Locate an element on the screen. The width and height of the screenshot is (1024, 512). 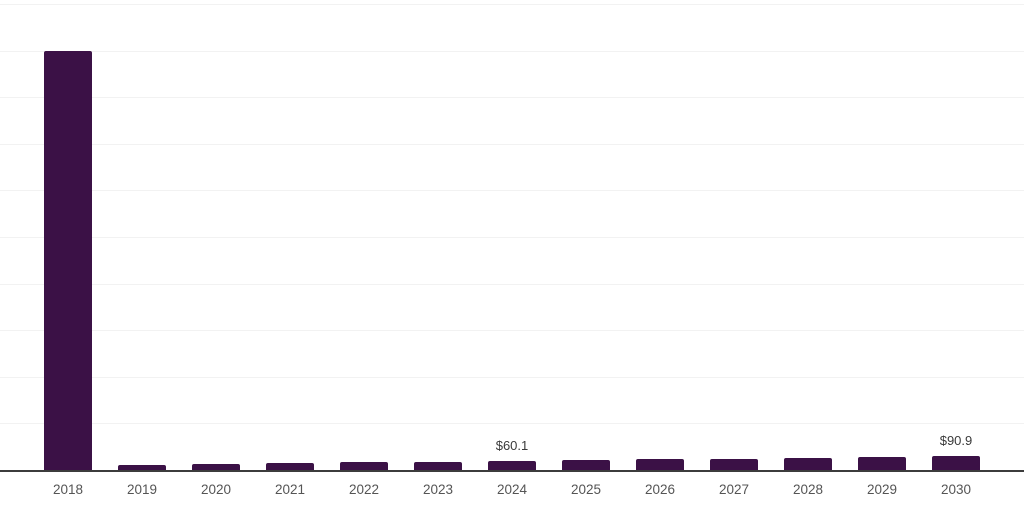
bar-2023 is located at coordinates (438, 465).